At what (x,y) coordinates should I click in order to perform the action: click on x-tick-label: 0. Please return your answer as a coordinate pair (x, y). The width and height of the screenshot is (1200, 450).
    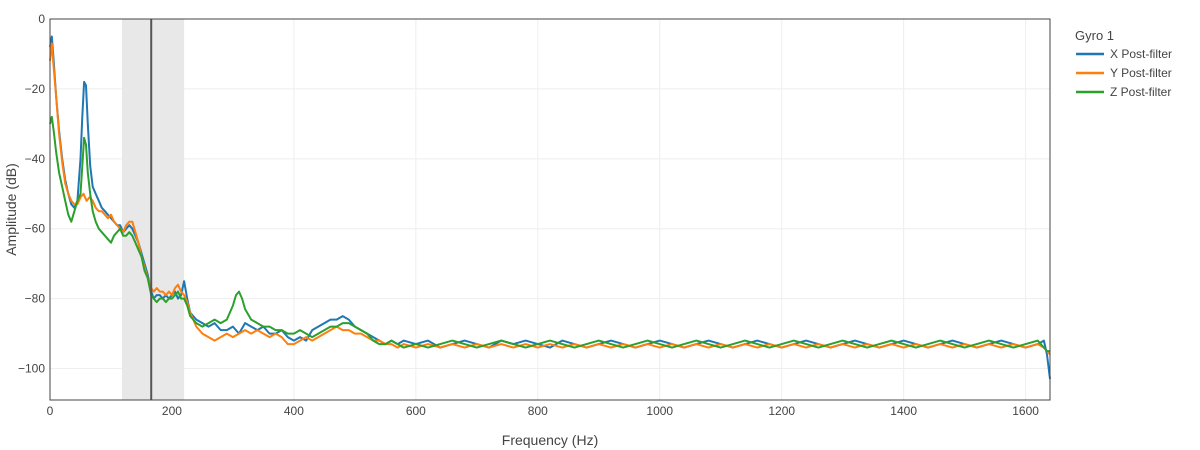
    Looking at the image, I should click on (50, 411).